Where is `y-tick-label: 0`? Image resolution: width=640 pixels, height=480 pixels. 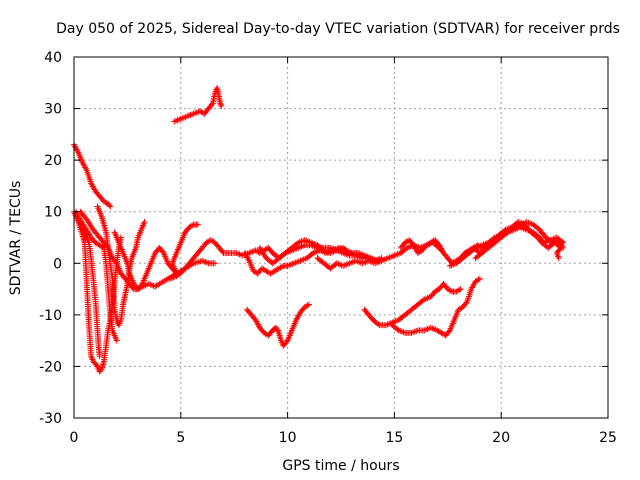 y-tick-label: 0 is located at coordinates (57, 264).